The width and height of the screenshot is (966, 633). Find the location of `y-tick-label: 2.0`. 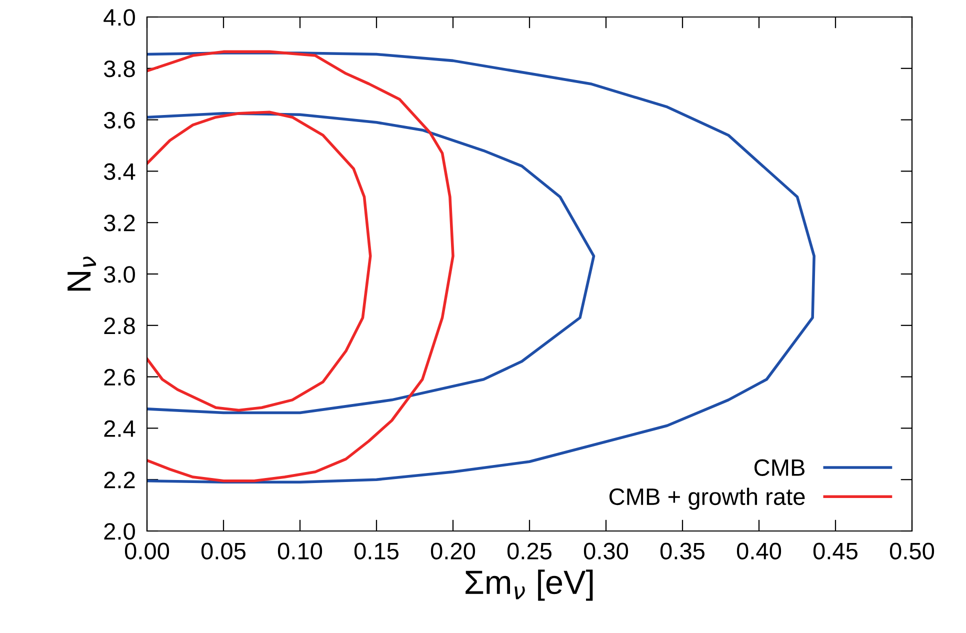

y-tick-label: 2.0 is located at coordinates (119, 531).